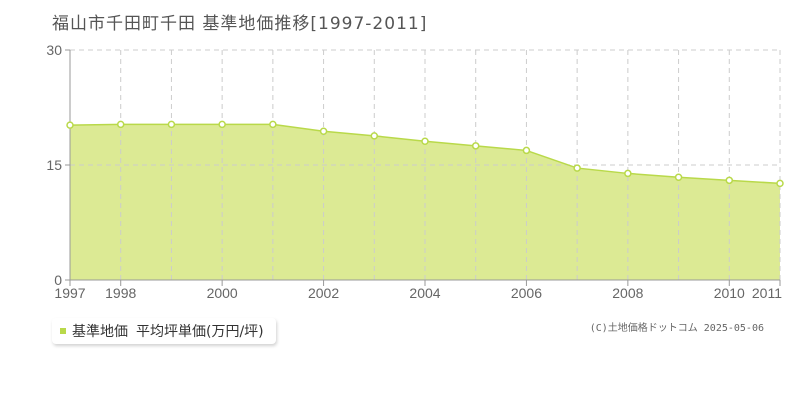  Describe the element at coordinates (240, 24) in the screenshot. I see `chart-title: 福山市千田町千田 基準地価推移[1997-2011]` at that location.